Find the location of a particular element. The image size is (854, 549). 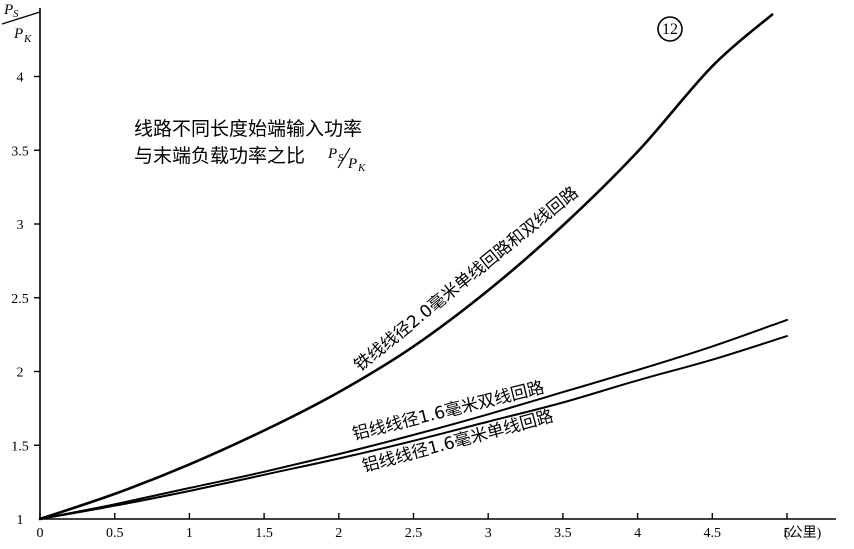

y-tick-label: 3 is located at coordinates (20, 225).